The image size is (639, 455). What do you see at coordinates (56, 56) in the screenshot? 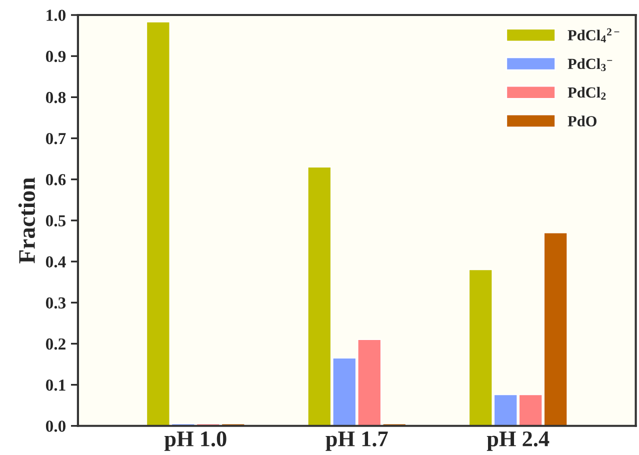
I see `y-tick-label: 0.9` at bounding box center [56, 56].